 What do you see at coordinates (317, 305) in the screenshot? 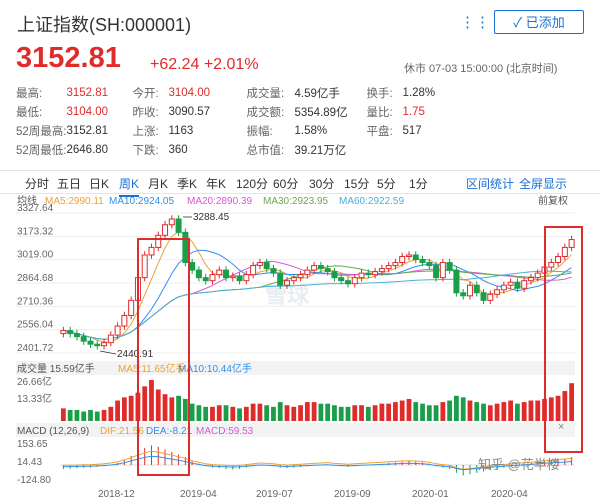
I see `ma-line` at bounding box center [317, 305].